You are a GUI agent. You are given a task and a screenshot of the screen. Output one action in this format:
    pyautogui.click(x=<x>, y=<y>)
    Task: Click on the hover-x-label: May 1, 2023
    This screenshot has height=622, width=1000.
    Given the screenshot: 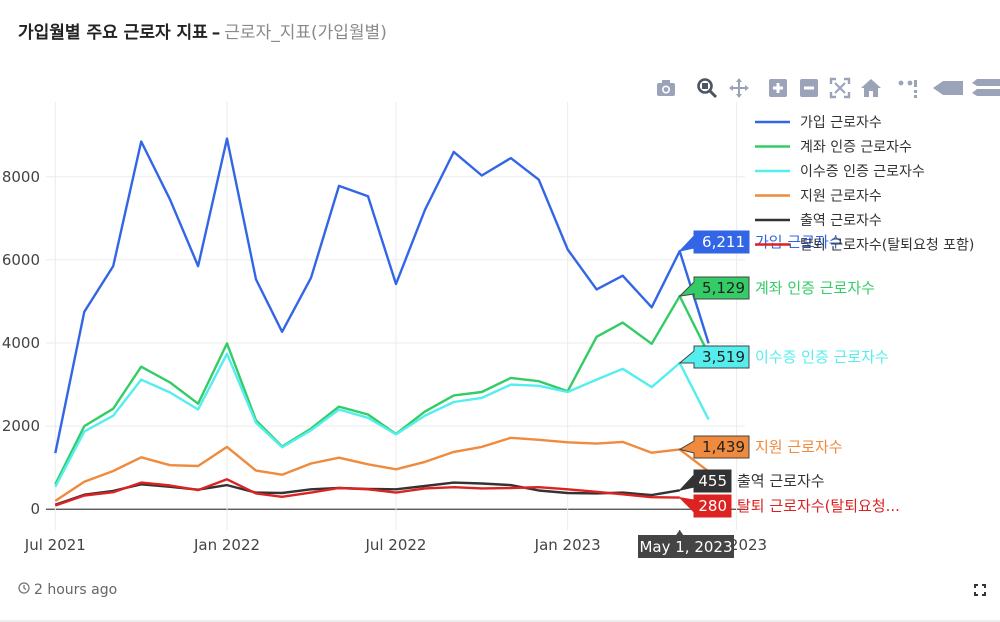 What is the action you would take?
    pyautogui.click(x=685, y=547)
    